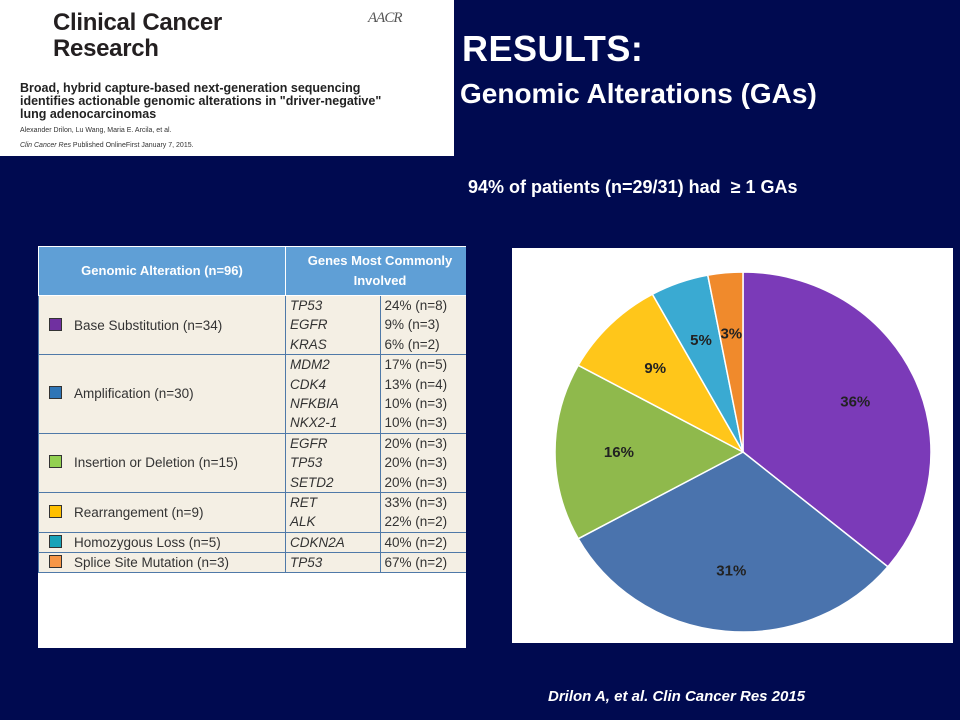  Describe the element at coordinates (312, 482) in the screenshot. I see `gene-name: SETD2` at that location.